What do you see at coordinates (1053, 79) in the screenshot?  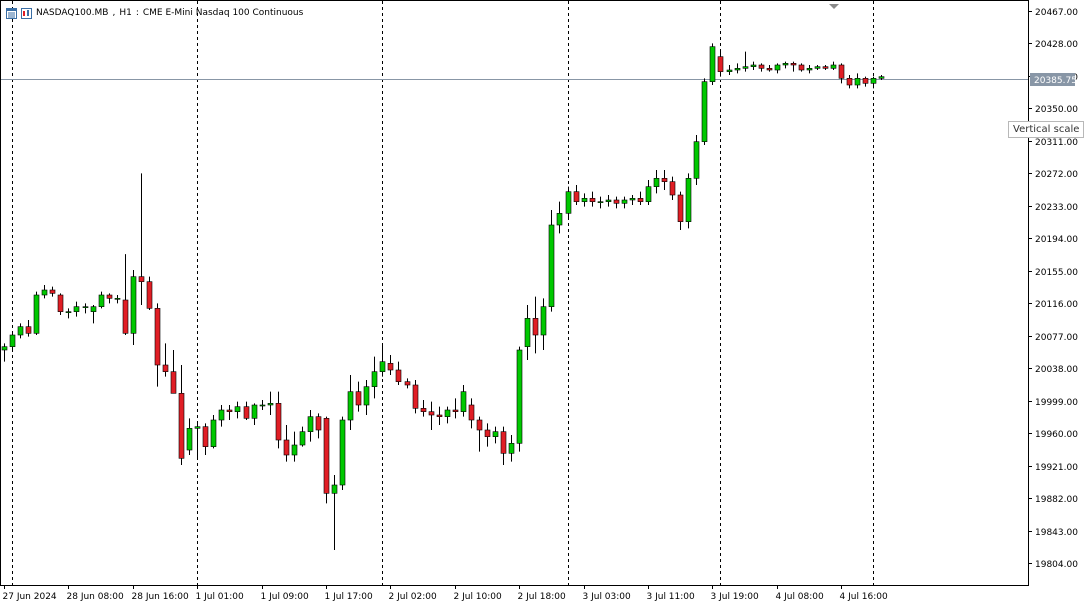 I see `current-price-label: 20385.75` at bounding box center [1053, 79].